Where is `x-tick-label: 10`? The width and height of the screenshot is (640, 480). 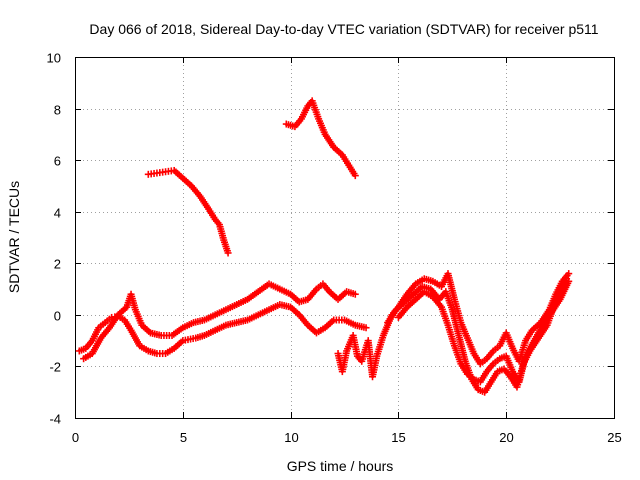 x-tick-label: 10 is located at coordinates (291, 437).